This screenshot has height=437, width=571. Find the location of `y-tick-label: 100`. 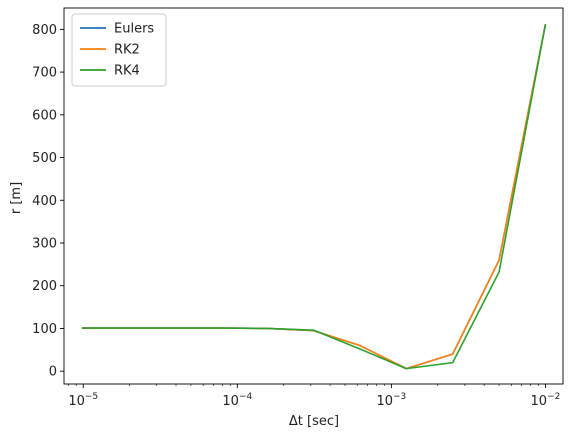

y-tick-label: 100 is located at coordinates (44, 329).